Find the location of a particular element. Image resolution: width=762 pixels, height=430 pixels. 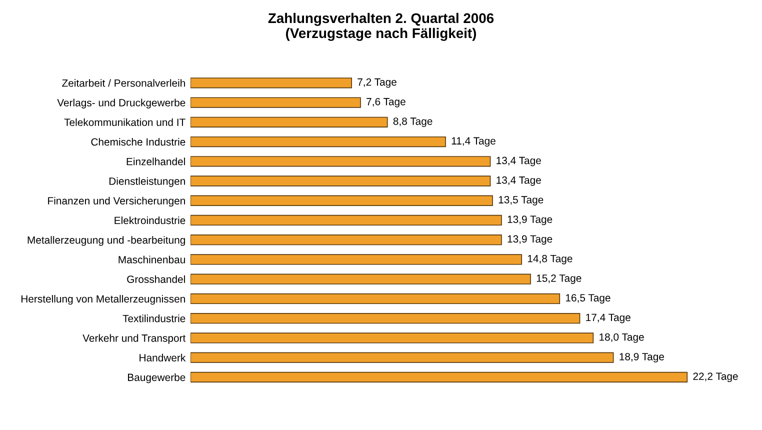

y-tick-label: Textilindustrie is located at coordinates (154, 318).